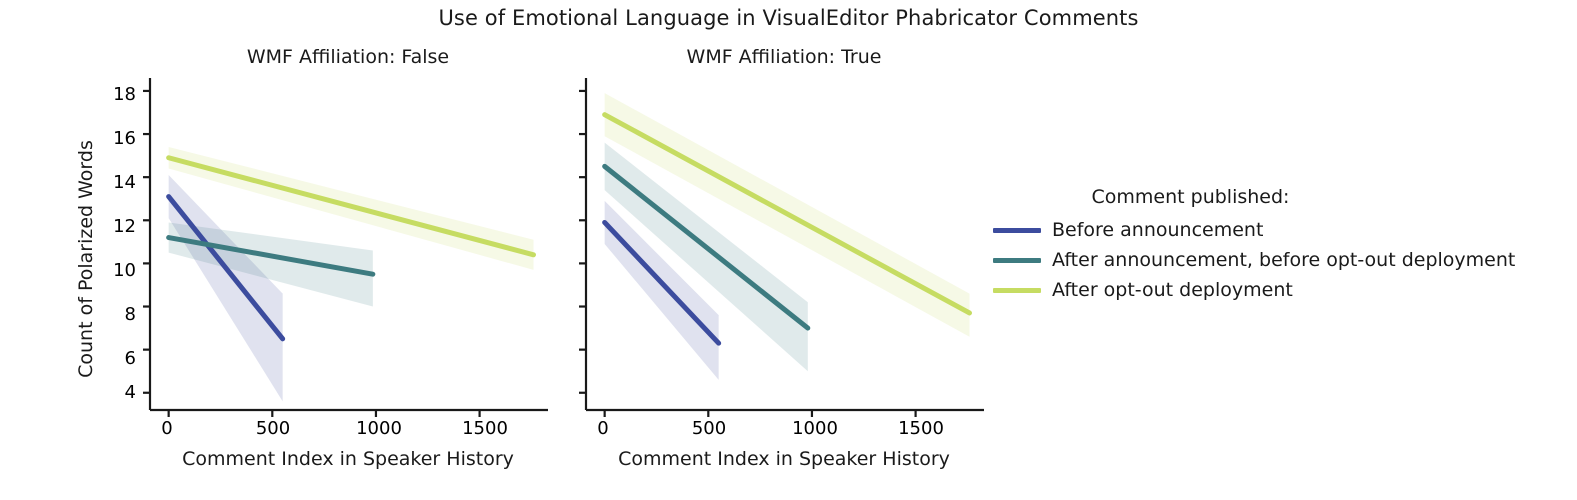 Image resolution: width=1577 pixels, height=500 pixels. I want to click on panel-title-right: WMF Affiliation: True, so click(784, 57).